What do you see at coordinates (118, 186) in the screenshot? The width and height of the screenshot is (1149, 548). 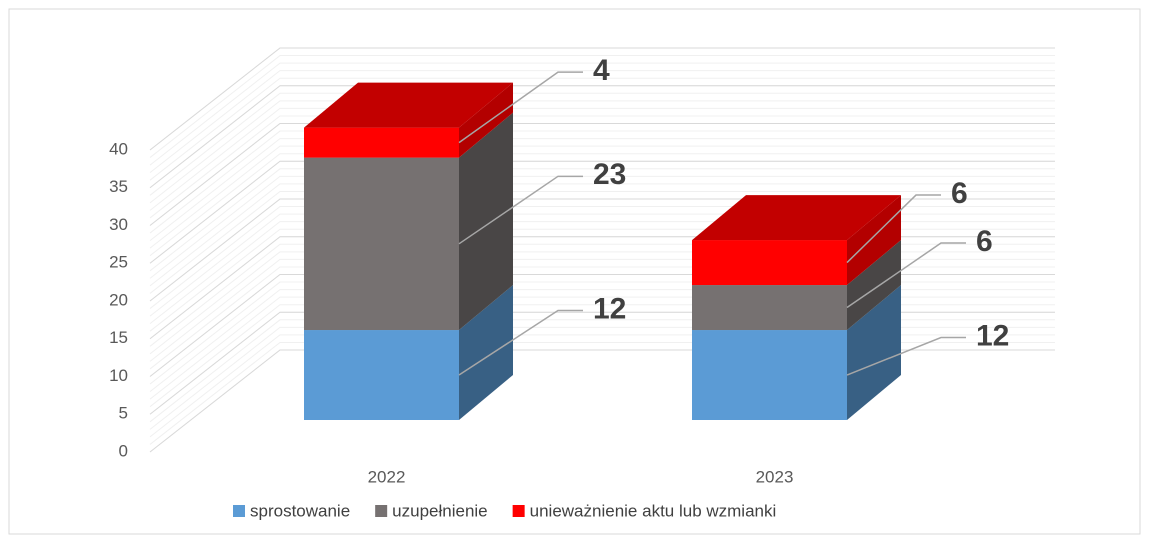 I see `y-tick-label: 35` at bounding box center [118, 186].